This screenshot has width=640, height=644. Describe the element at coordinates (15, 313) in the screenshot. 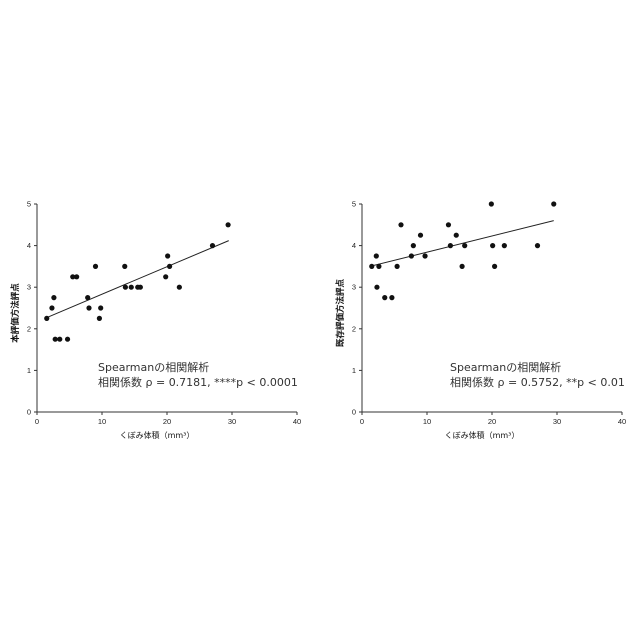

I see `y-axis-title: 本評価方法評点` at that location.